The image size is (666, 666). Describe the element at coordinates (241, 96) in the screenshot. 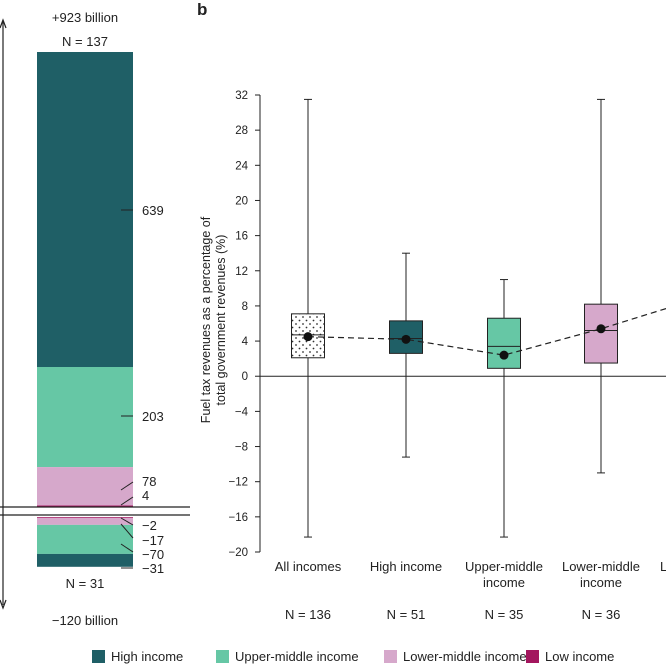

I see `y-tick-label: 32` at that location.